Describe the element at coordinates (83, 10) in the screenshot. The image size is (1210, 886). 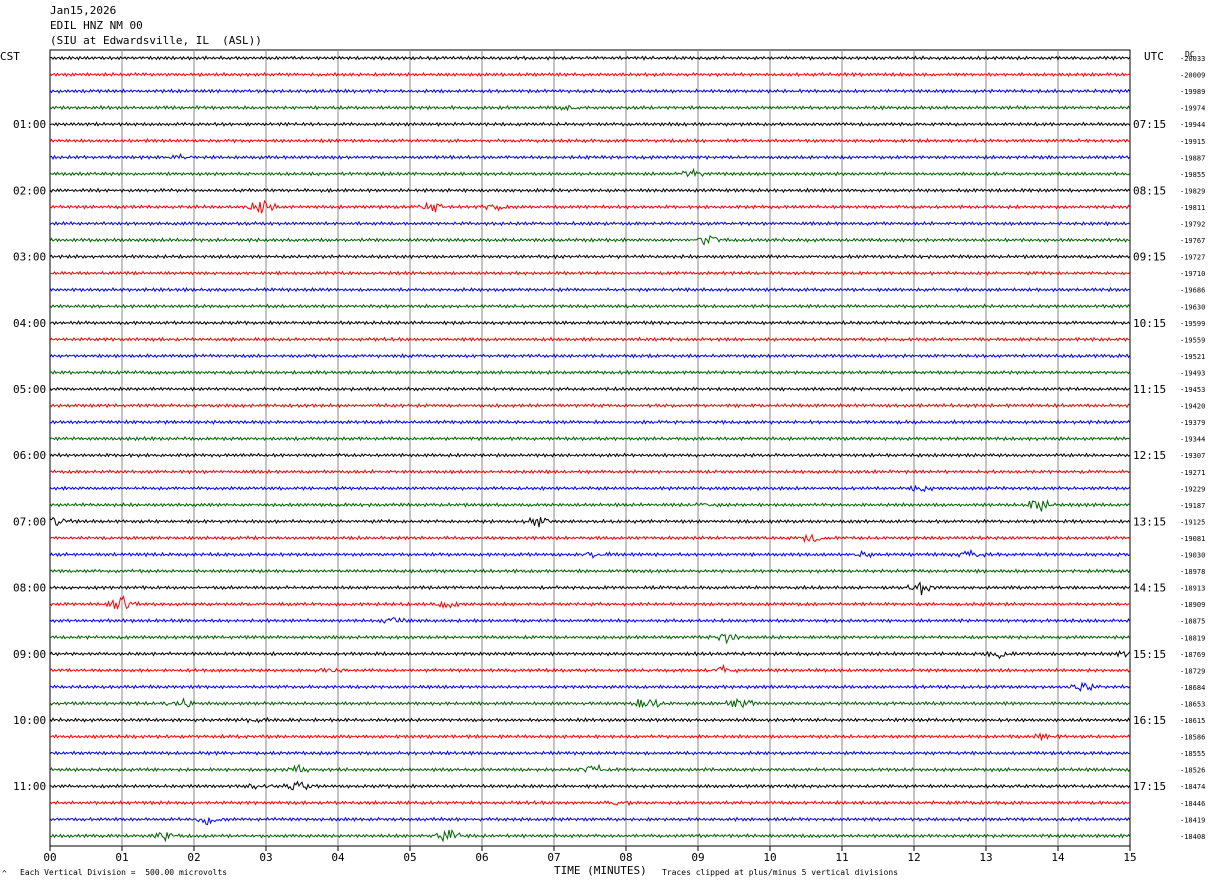
I see `date-label: Jan15,2026` at that location.